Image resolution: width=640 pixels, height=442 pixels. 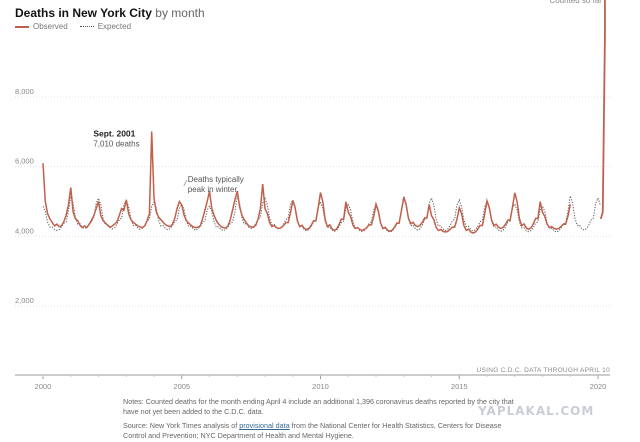 I want to click on legend-expected-label: Expected, so click(x=114, y=26).